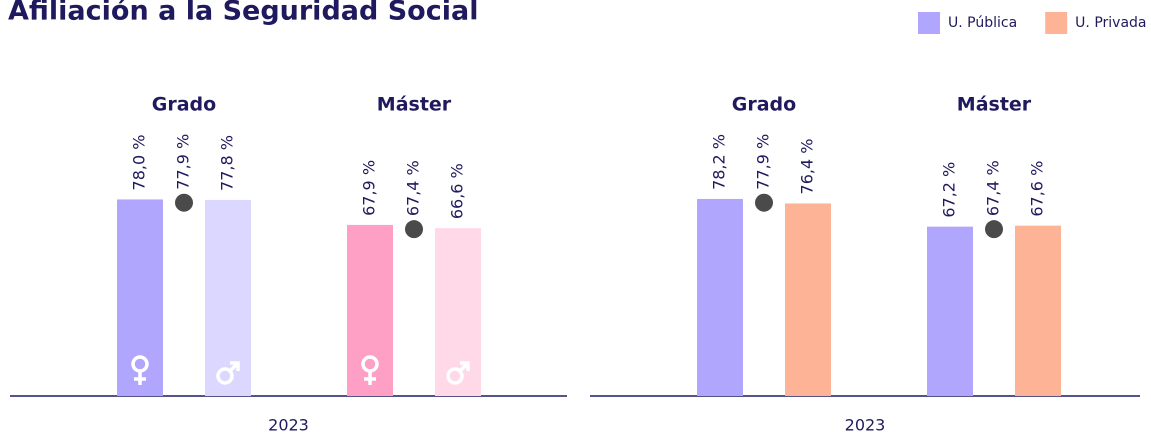 Image resolution: width=1151 pixels, height=432 pixels. I want to click on value-label: 67,9 %, so click(369, 188).